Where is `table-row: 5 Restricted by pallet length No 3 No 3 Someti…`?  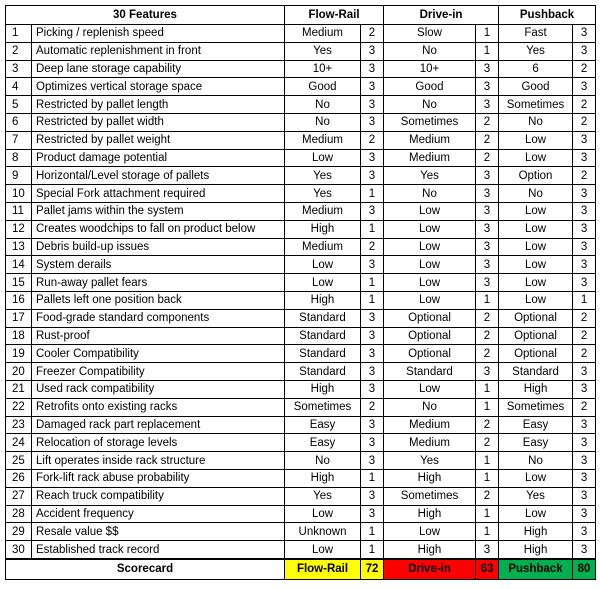
table-row: 5 Restricted by pallet length No 3 No 3 Someti… is located at coordinates (301, 104).